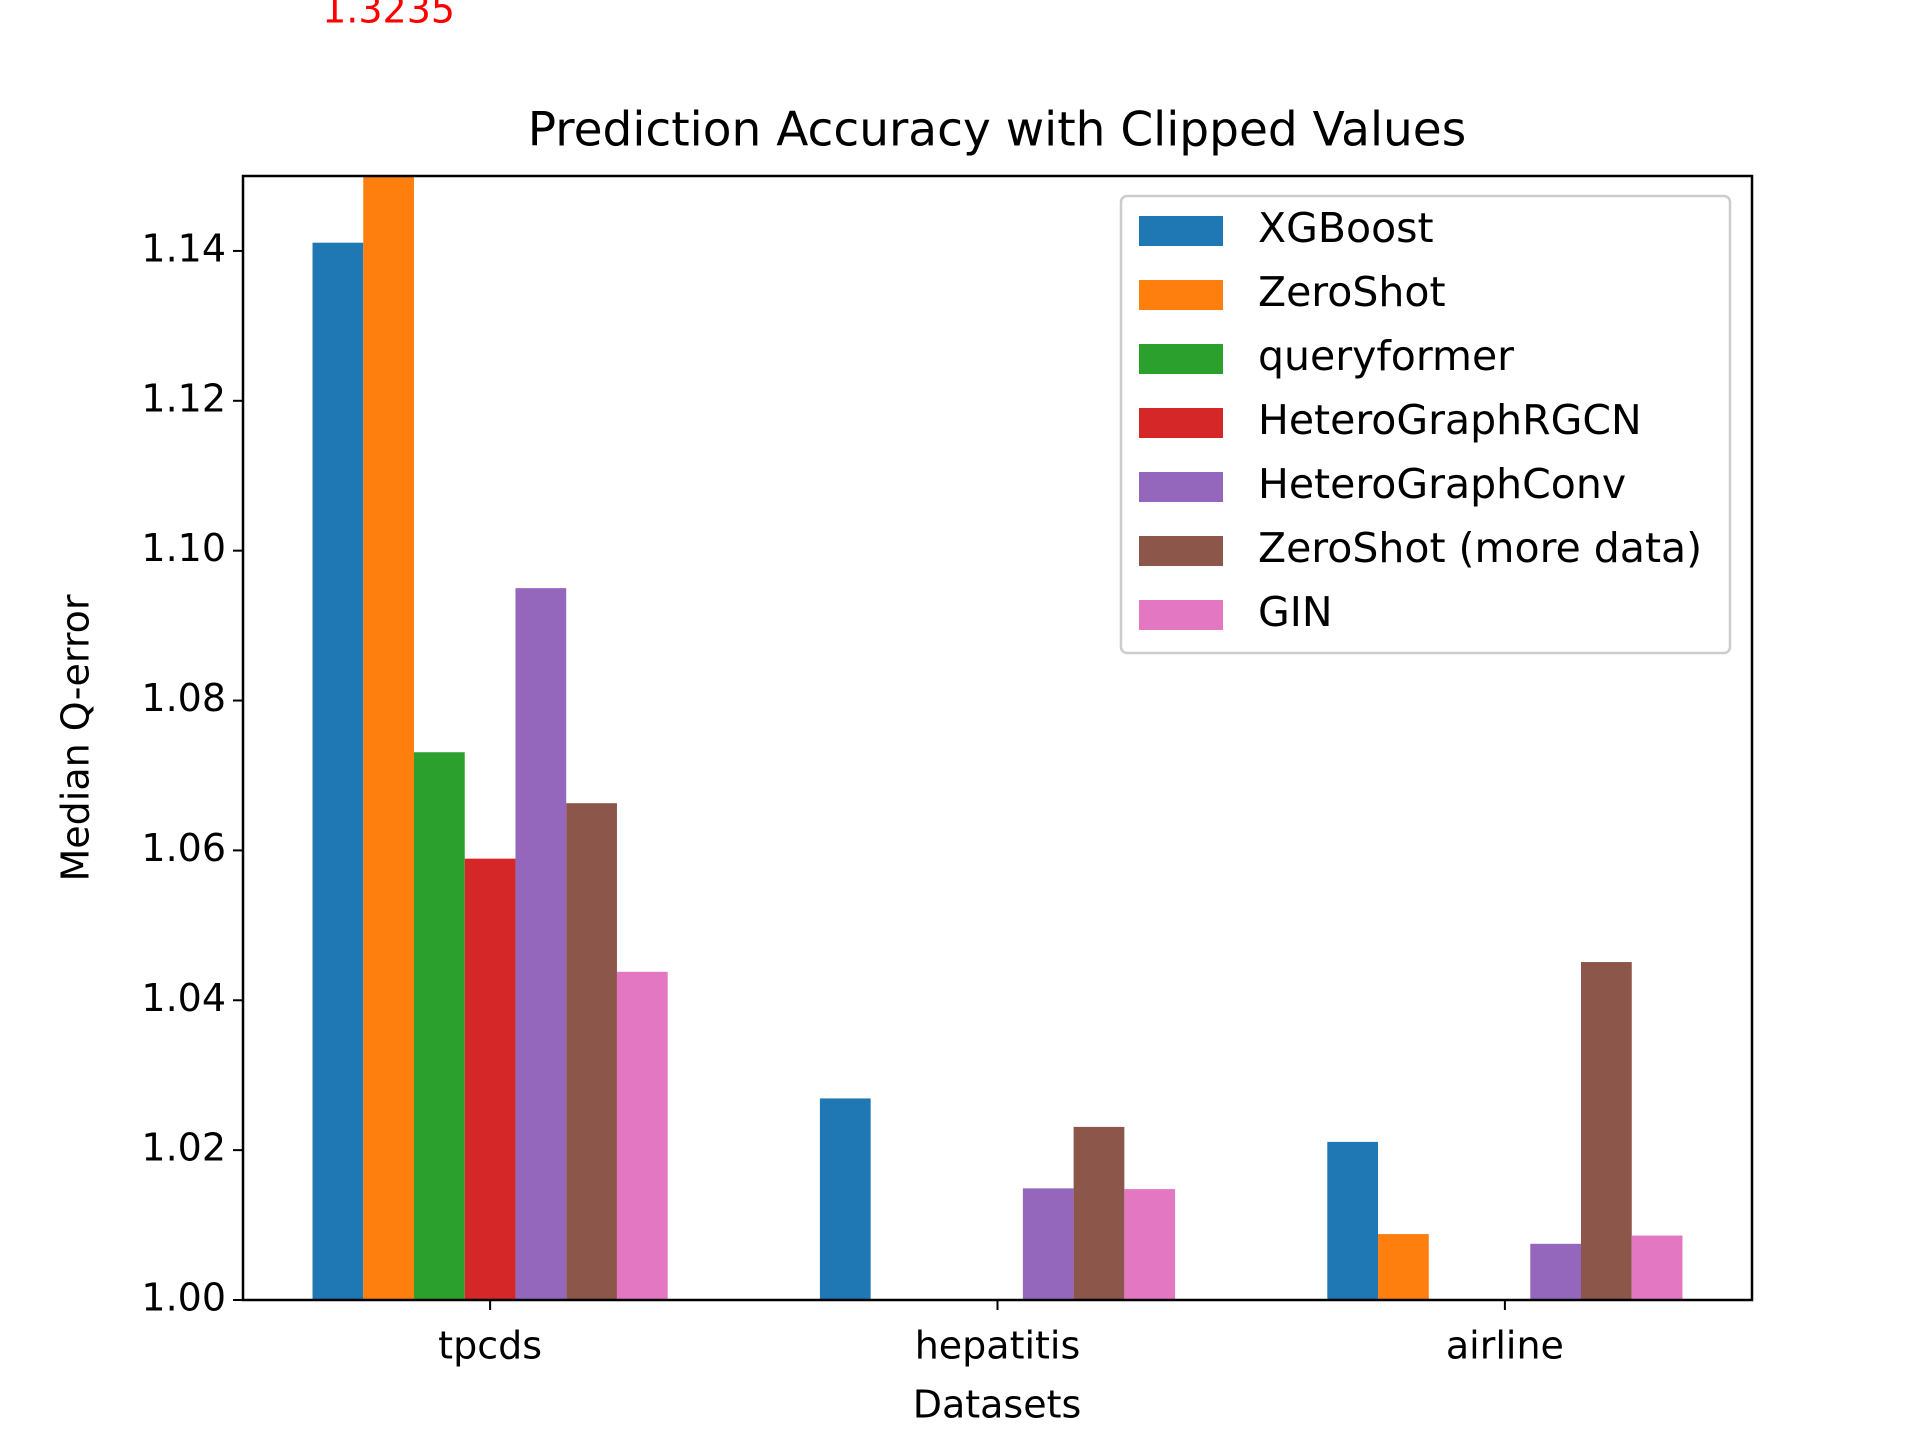 This screenshot has height=1440, width=1920. What do you see at coordinates (1352, 292) in the screenshot?
I see `legend-label: ZeroShot` at bounding box center [1352, 292].